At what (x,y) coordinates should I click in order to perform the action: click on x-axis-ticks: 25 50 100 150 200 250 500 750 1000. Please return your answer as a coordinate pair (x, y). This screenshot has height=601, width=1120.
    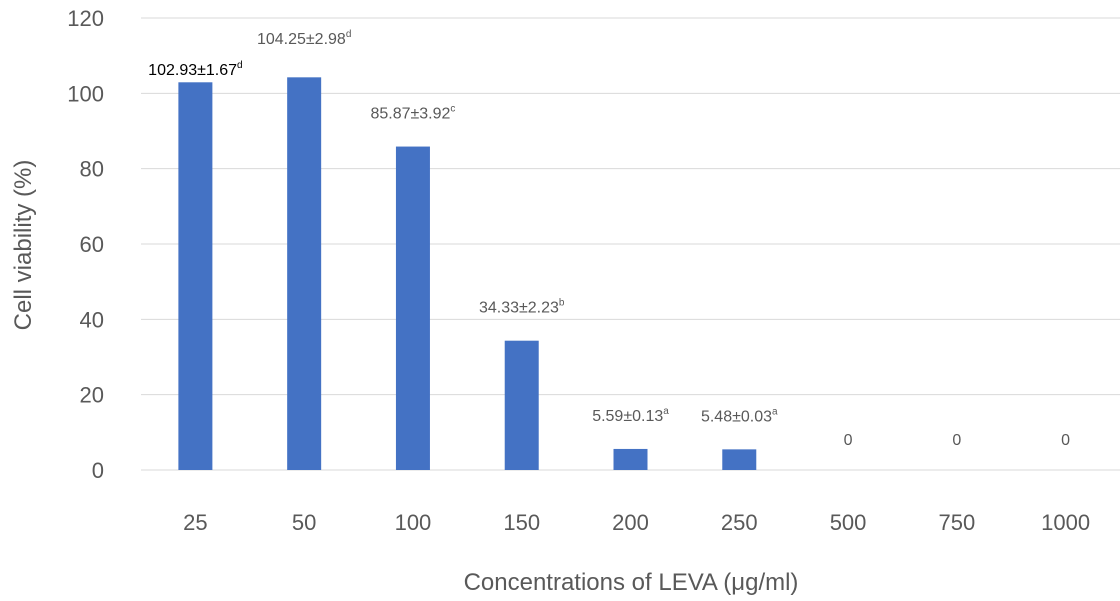
    Looking at the image, I should click on (636, 522).